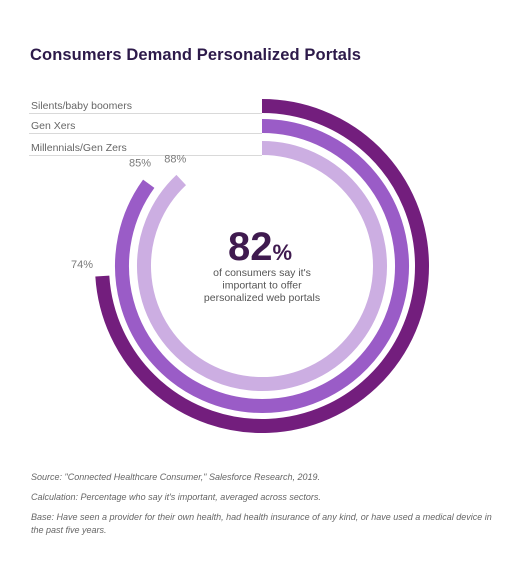 Image resolution: width=525 pixels, height=564 pixels. I want to click on center-stat-caption: important to offer, so click(262, 286).